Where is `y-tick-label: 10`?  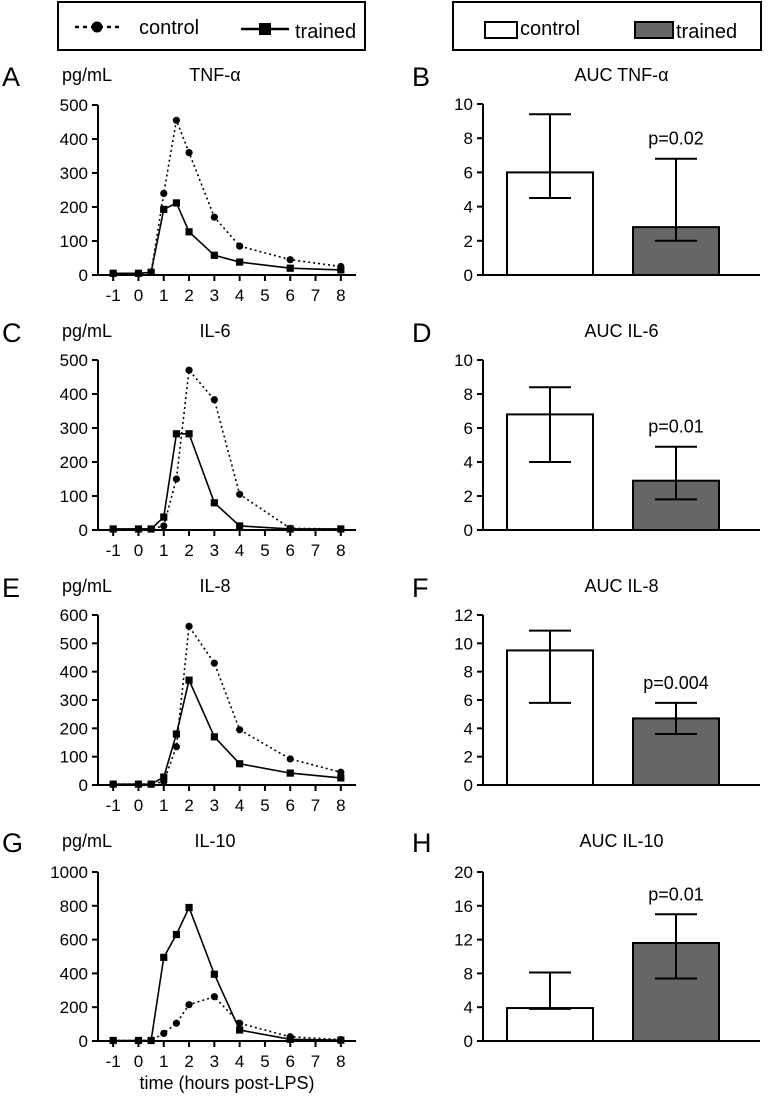
y-tick-label: 10 is located at coordinates (463, 643).